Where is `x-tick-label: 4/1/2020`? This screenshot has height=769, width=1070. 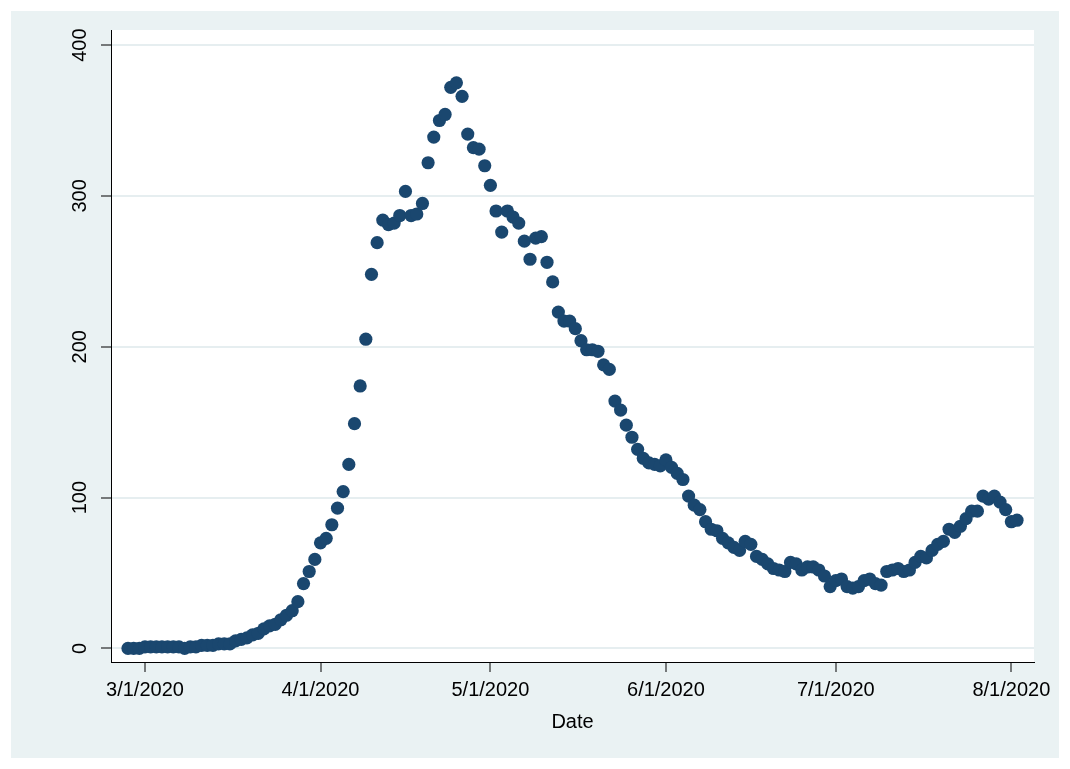 x-tick-label: 4/1/2020 is located at coordinates (320, 688).